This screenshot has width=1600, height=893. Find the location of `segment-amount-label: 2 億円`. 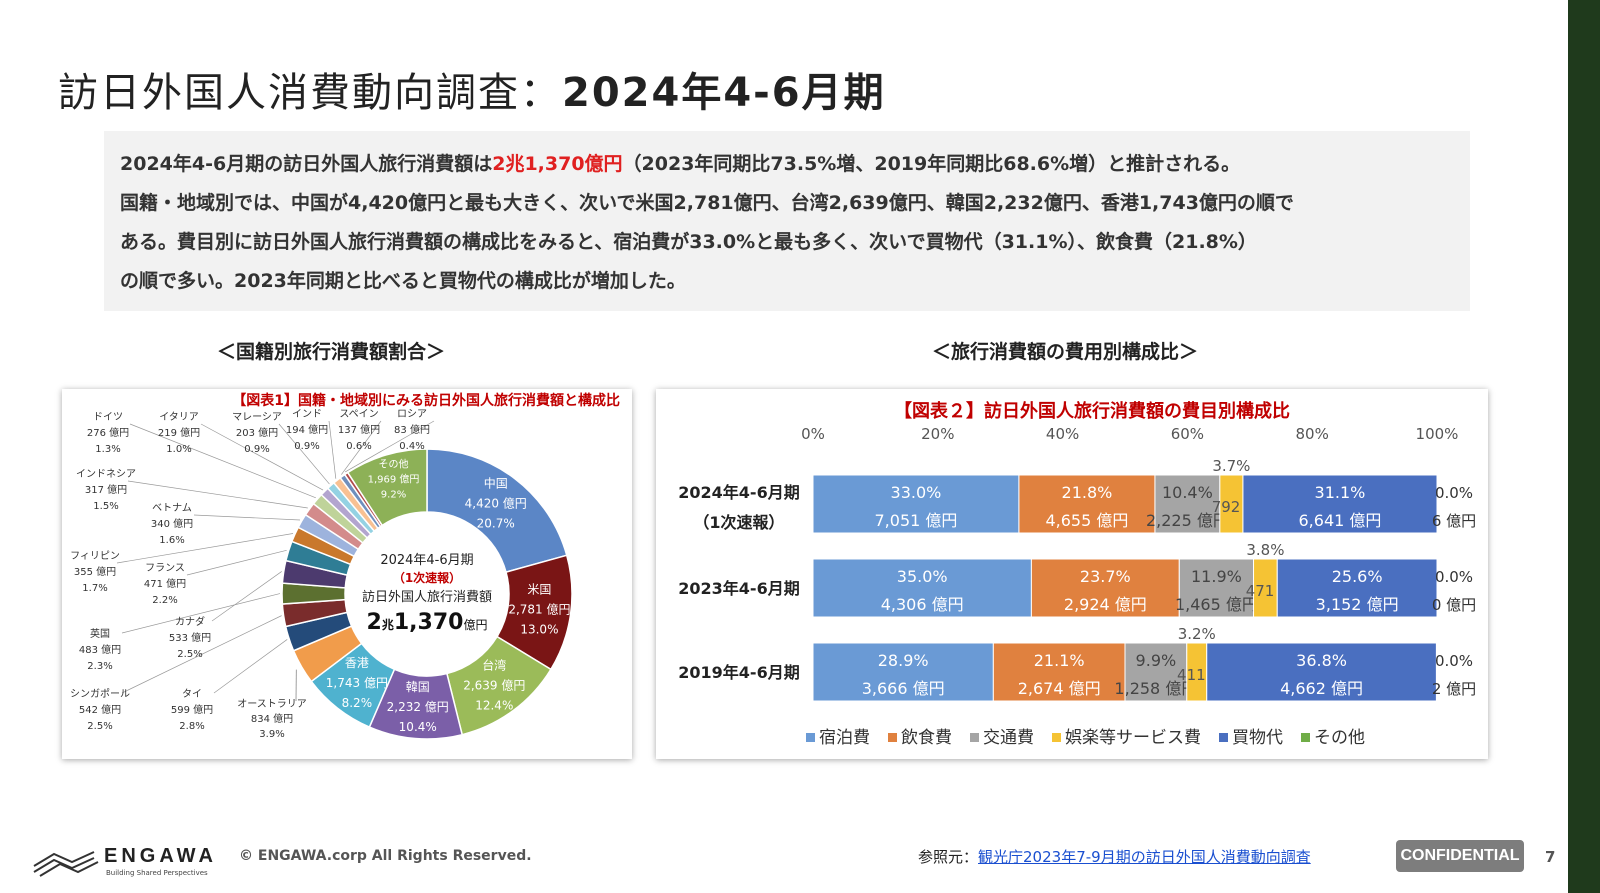

segment-amount-label: 2 億円 is located at coordinates (1454, 689).